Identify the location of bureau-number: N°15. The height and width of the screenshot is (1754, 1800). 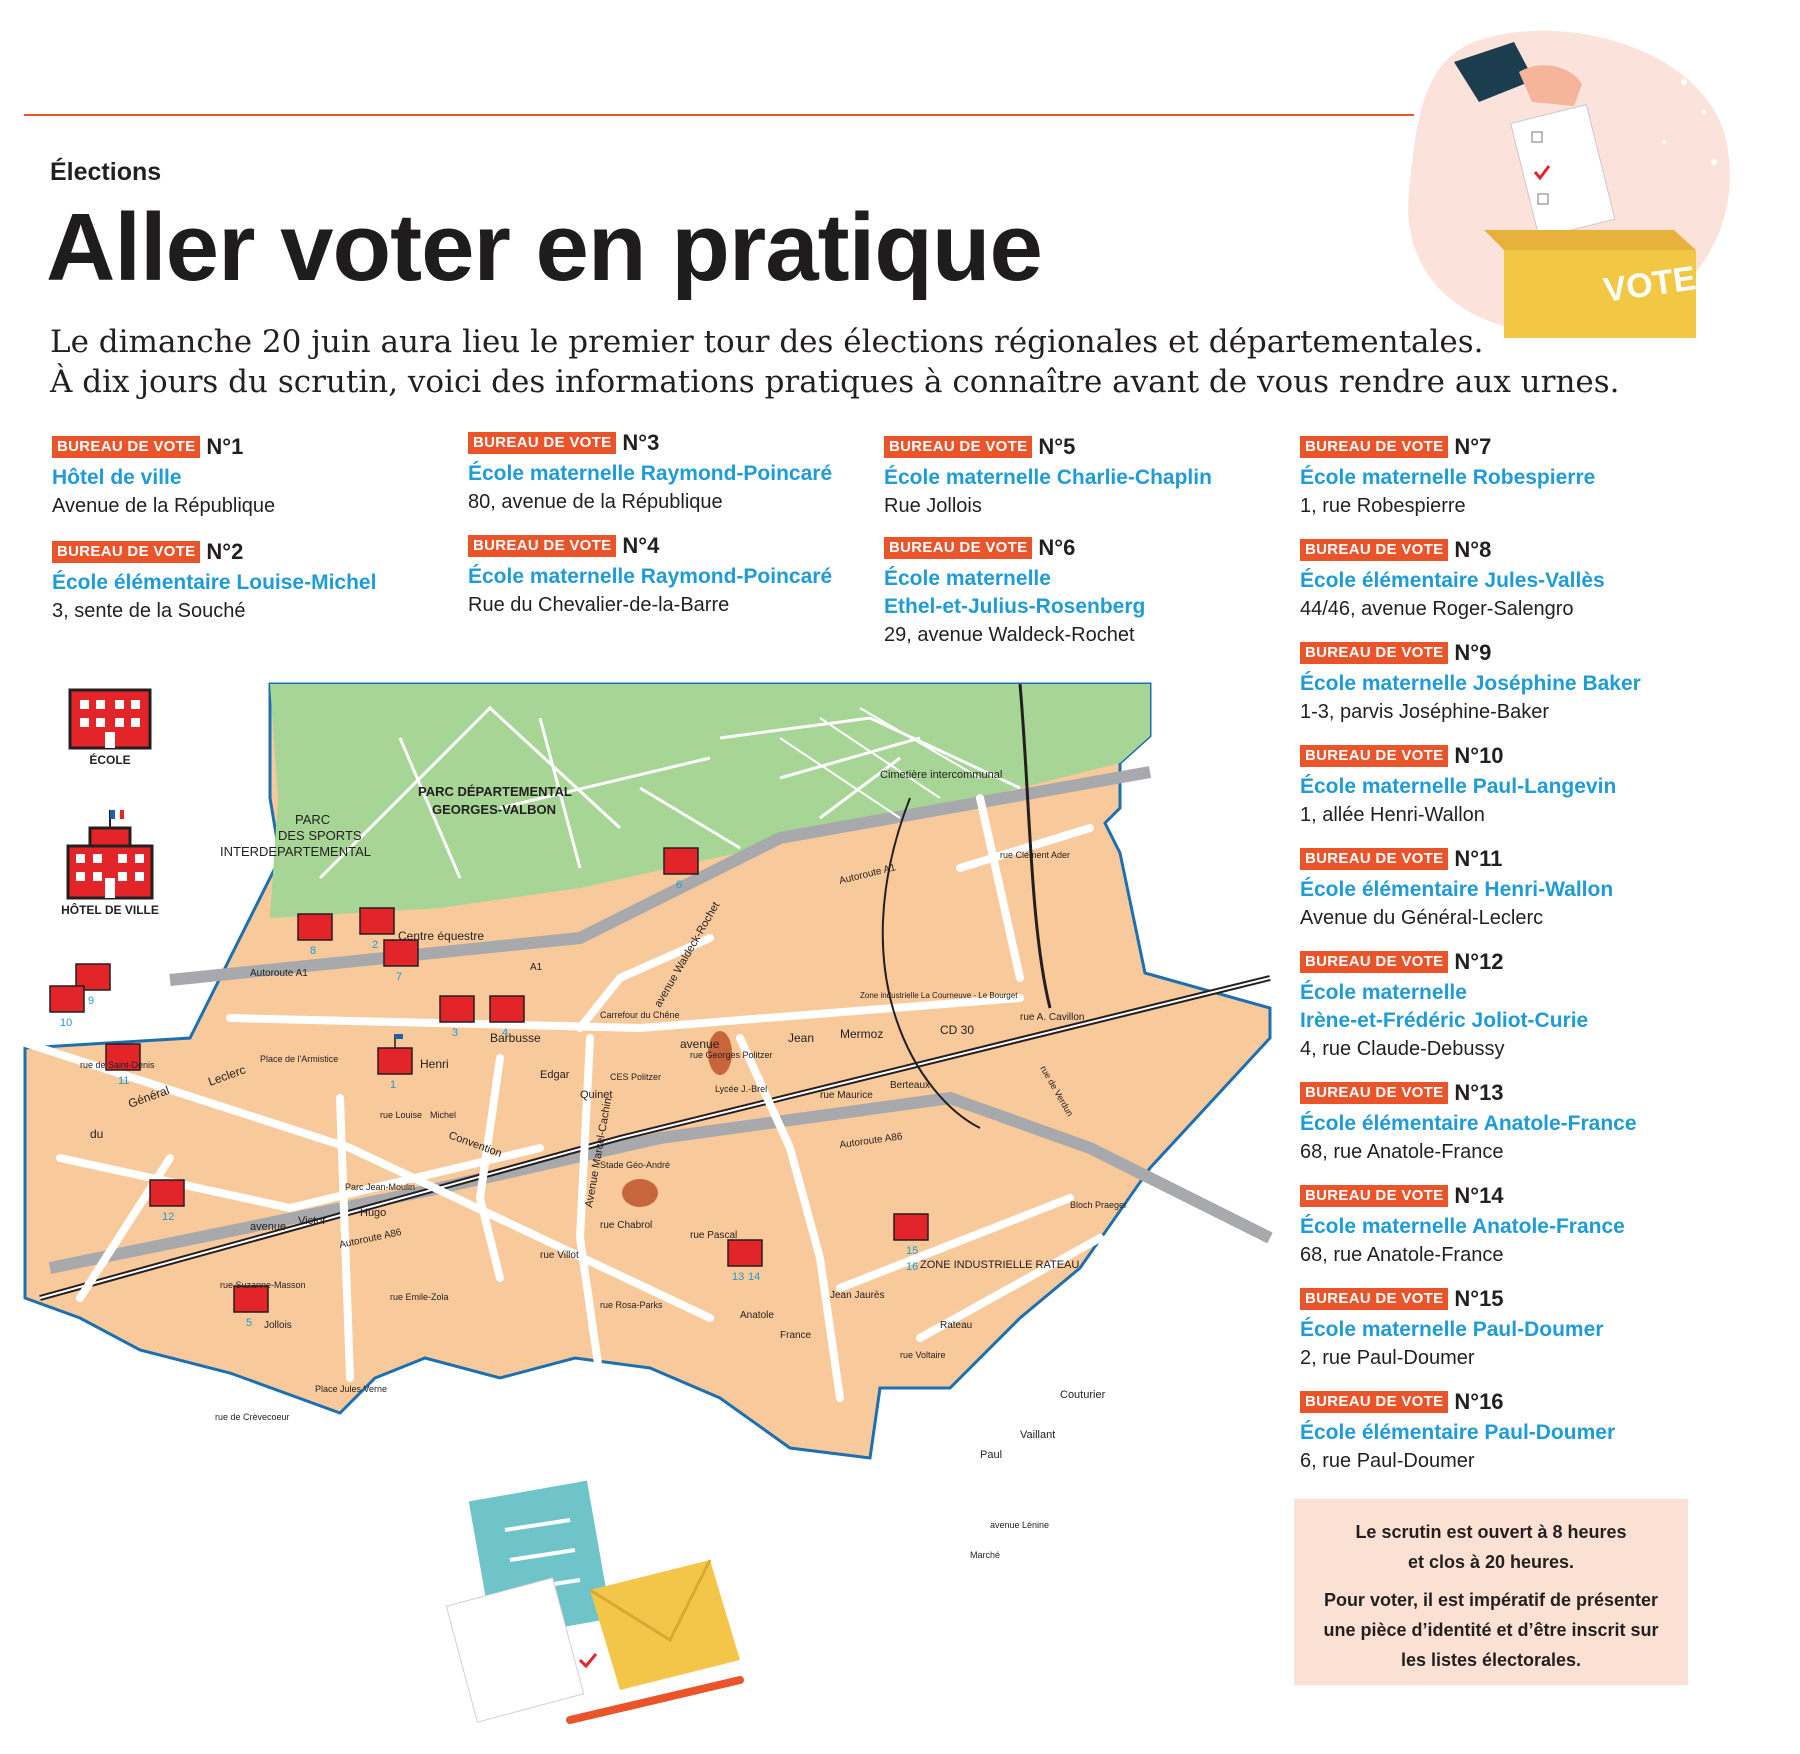
(1479, 1298).